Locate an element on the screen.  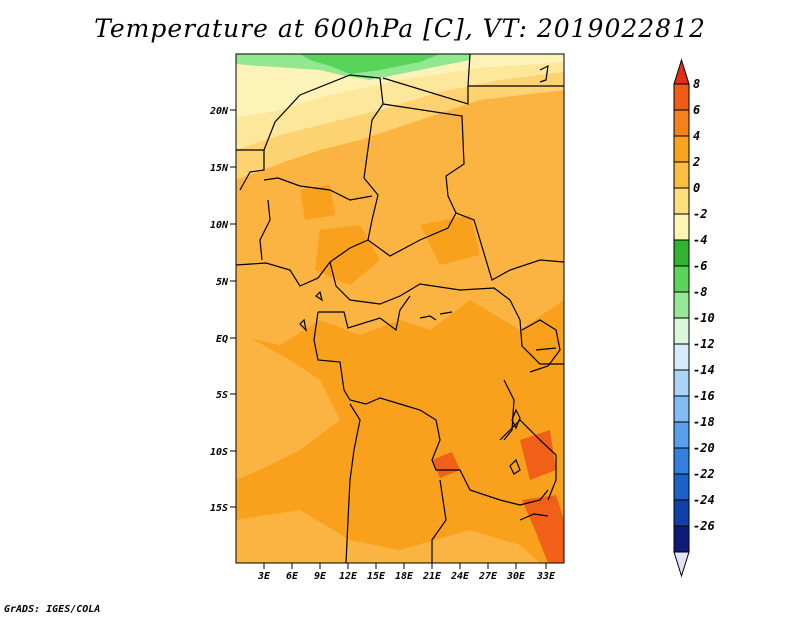
colorbar-label: 0 is located at coordinates (696, 188).